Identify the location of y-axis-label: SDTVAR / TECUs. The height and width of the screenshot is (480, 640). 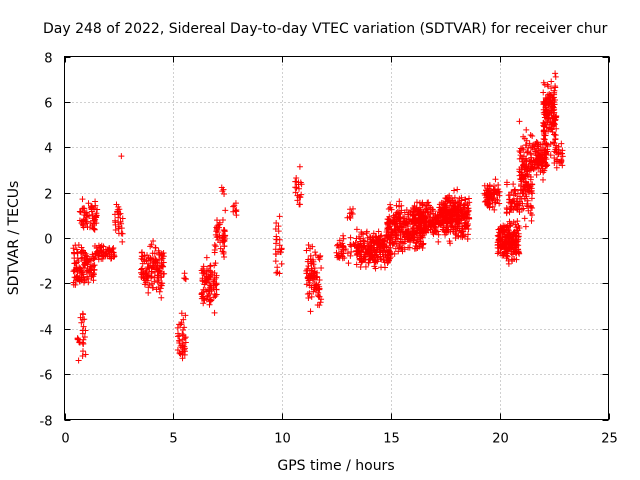
(14, 238).